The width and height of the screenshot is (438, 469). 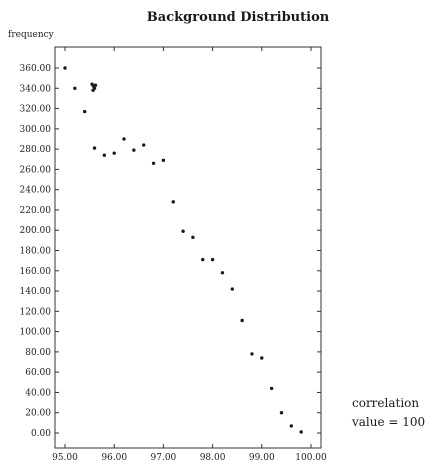 What do you see at coordinates (36, 150) in the screenshot?
I see `y-tick-label: 280.00` at bounding box center [36, 150].